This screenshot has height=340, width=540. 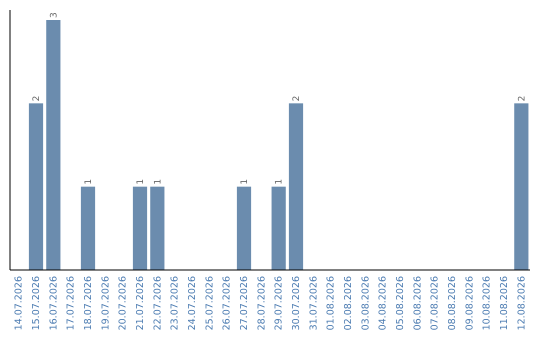 I want to click on x-tick-label: 01.08.2026, so click(x=331, y=303).